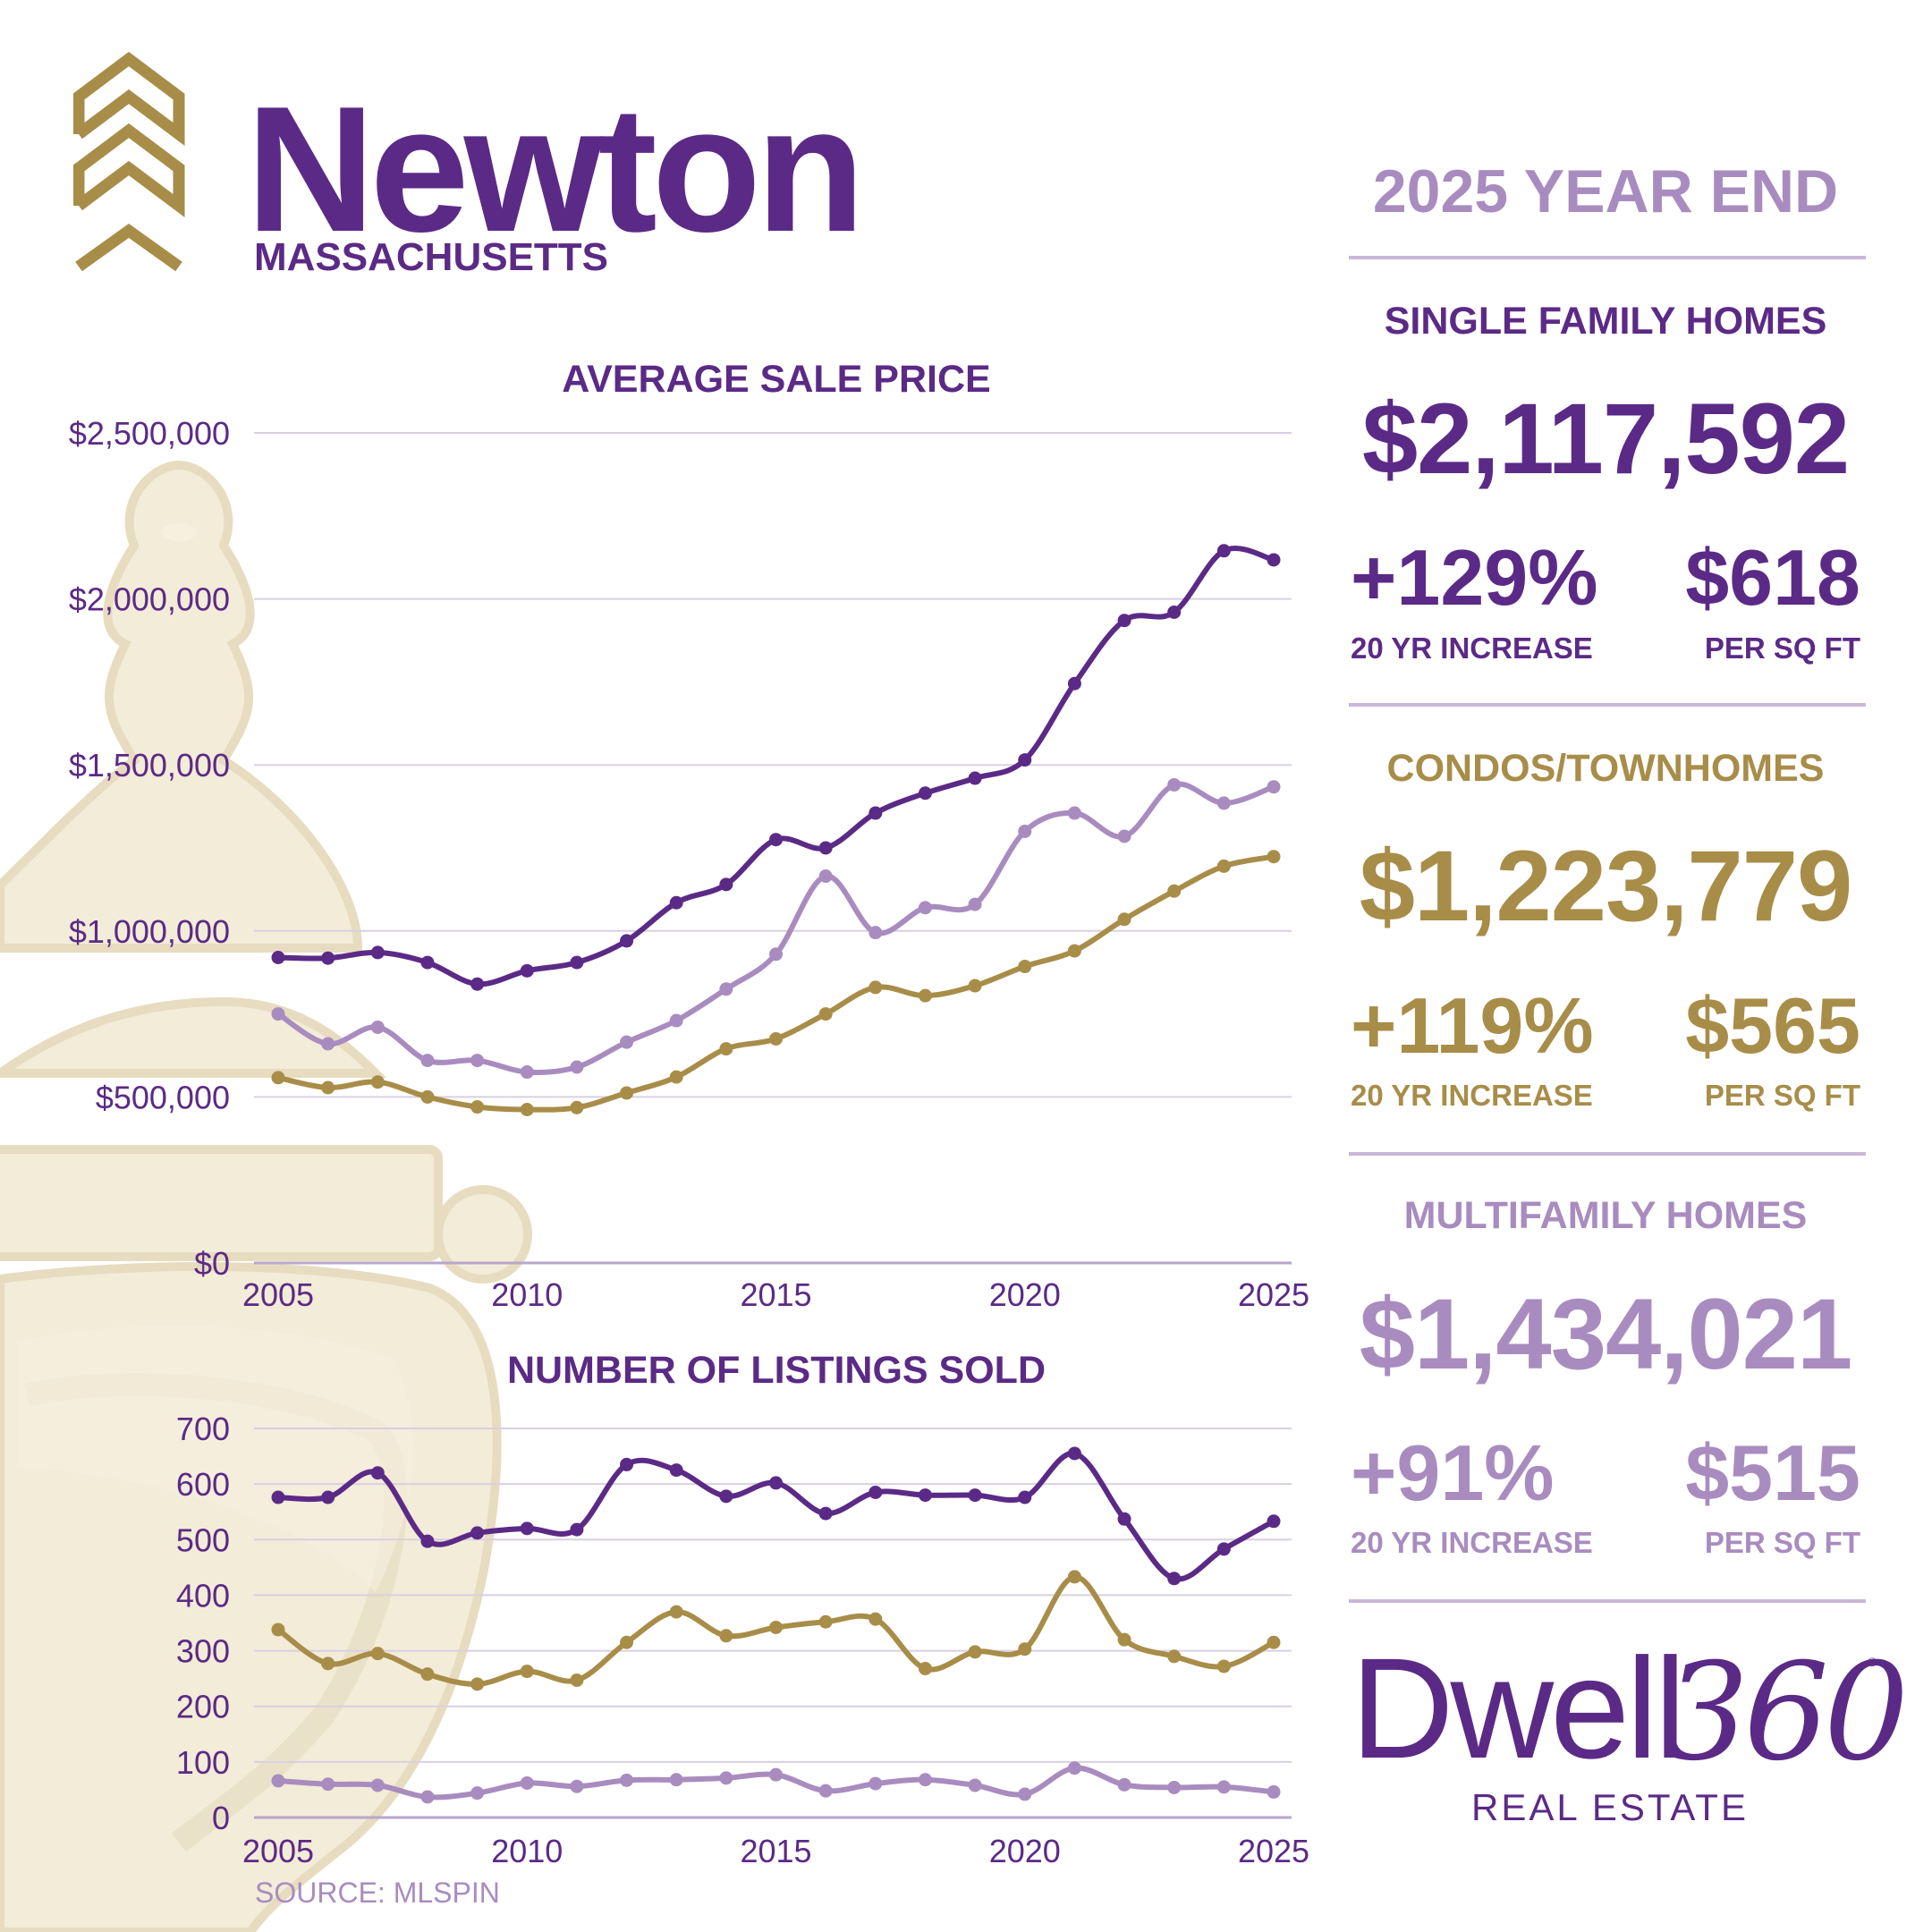 The width and height of the screenshot is (1932, 1932). I want to click on single-family-increase: +129%, so click(1474, 577).